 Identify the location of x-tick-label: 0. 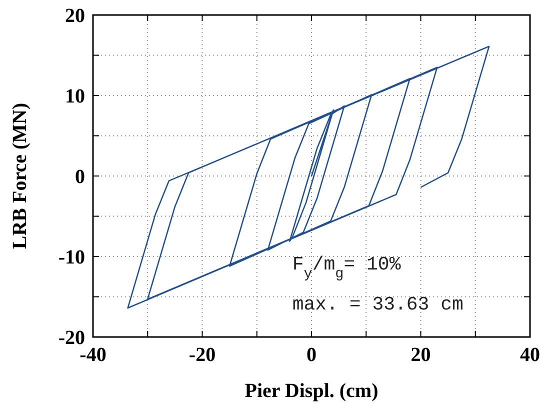
(311, 355).